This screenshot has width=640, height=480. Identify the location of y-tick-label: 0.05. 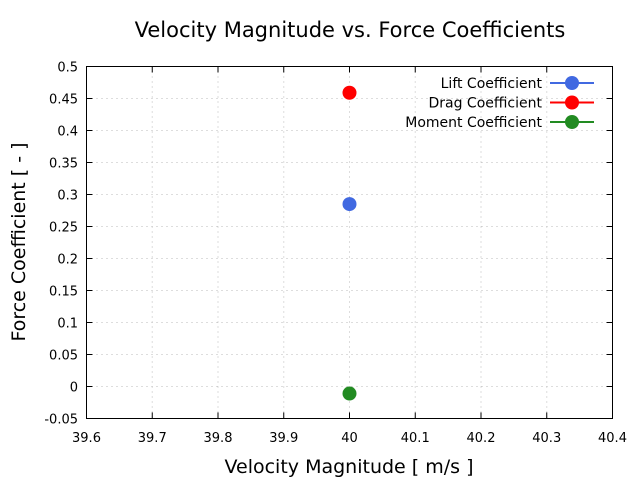
(63, 356).